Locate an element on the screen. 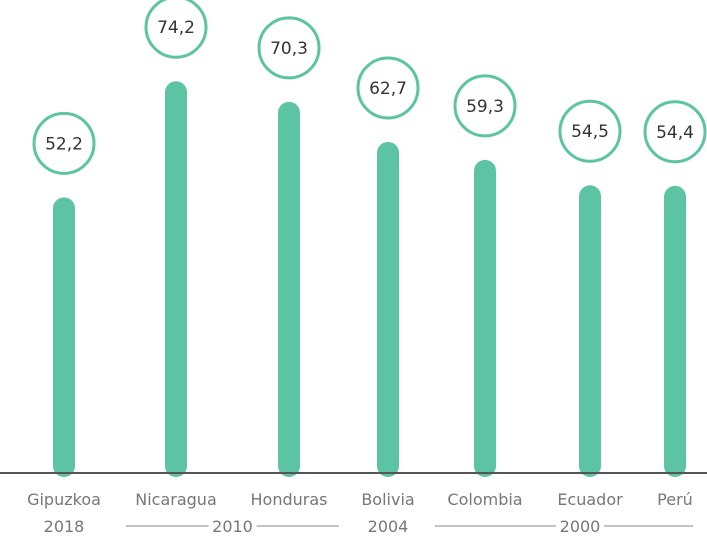 This screenshot has height=540, width=707. bar-nicaragua is located at coordinates (176, 279).